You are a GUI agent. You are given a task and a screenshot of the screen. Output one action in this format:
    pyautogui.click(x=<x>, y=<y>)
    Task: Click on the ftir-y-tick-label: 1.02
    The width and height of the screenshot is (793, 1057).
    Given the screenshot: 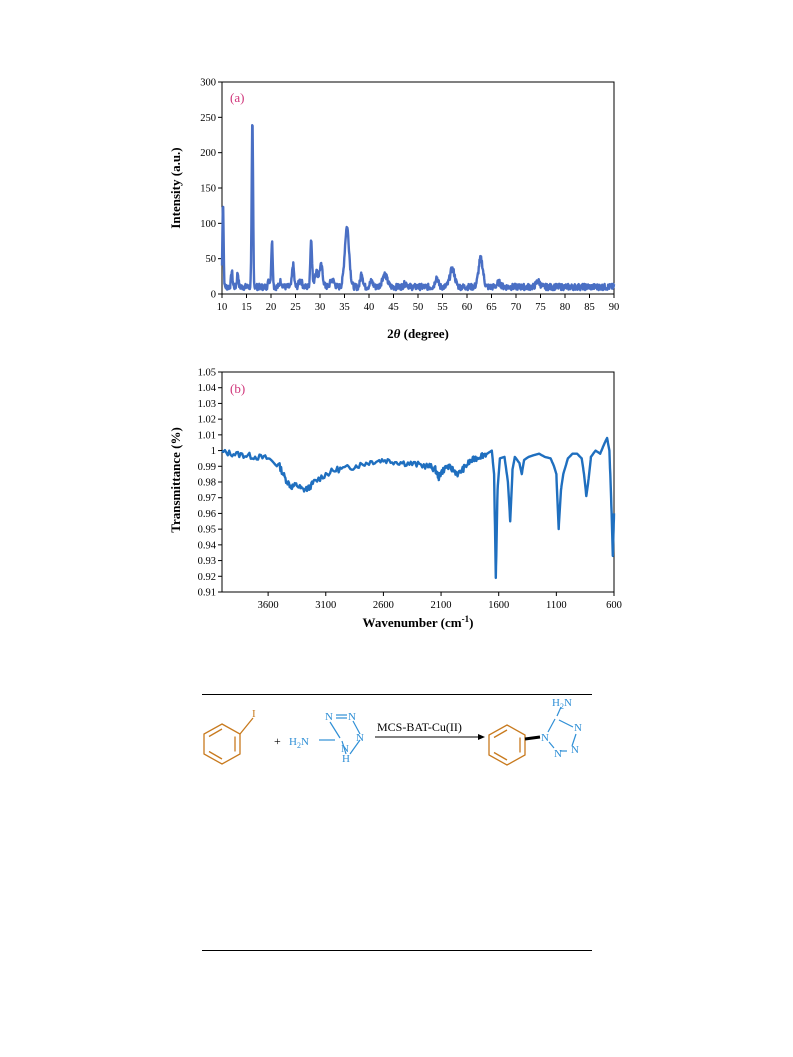 What is the action you would take?
    pyautogui.click(x=207, y=420)
    